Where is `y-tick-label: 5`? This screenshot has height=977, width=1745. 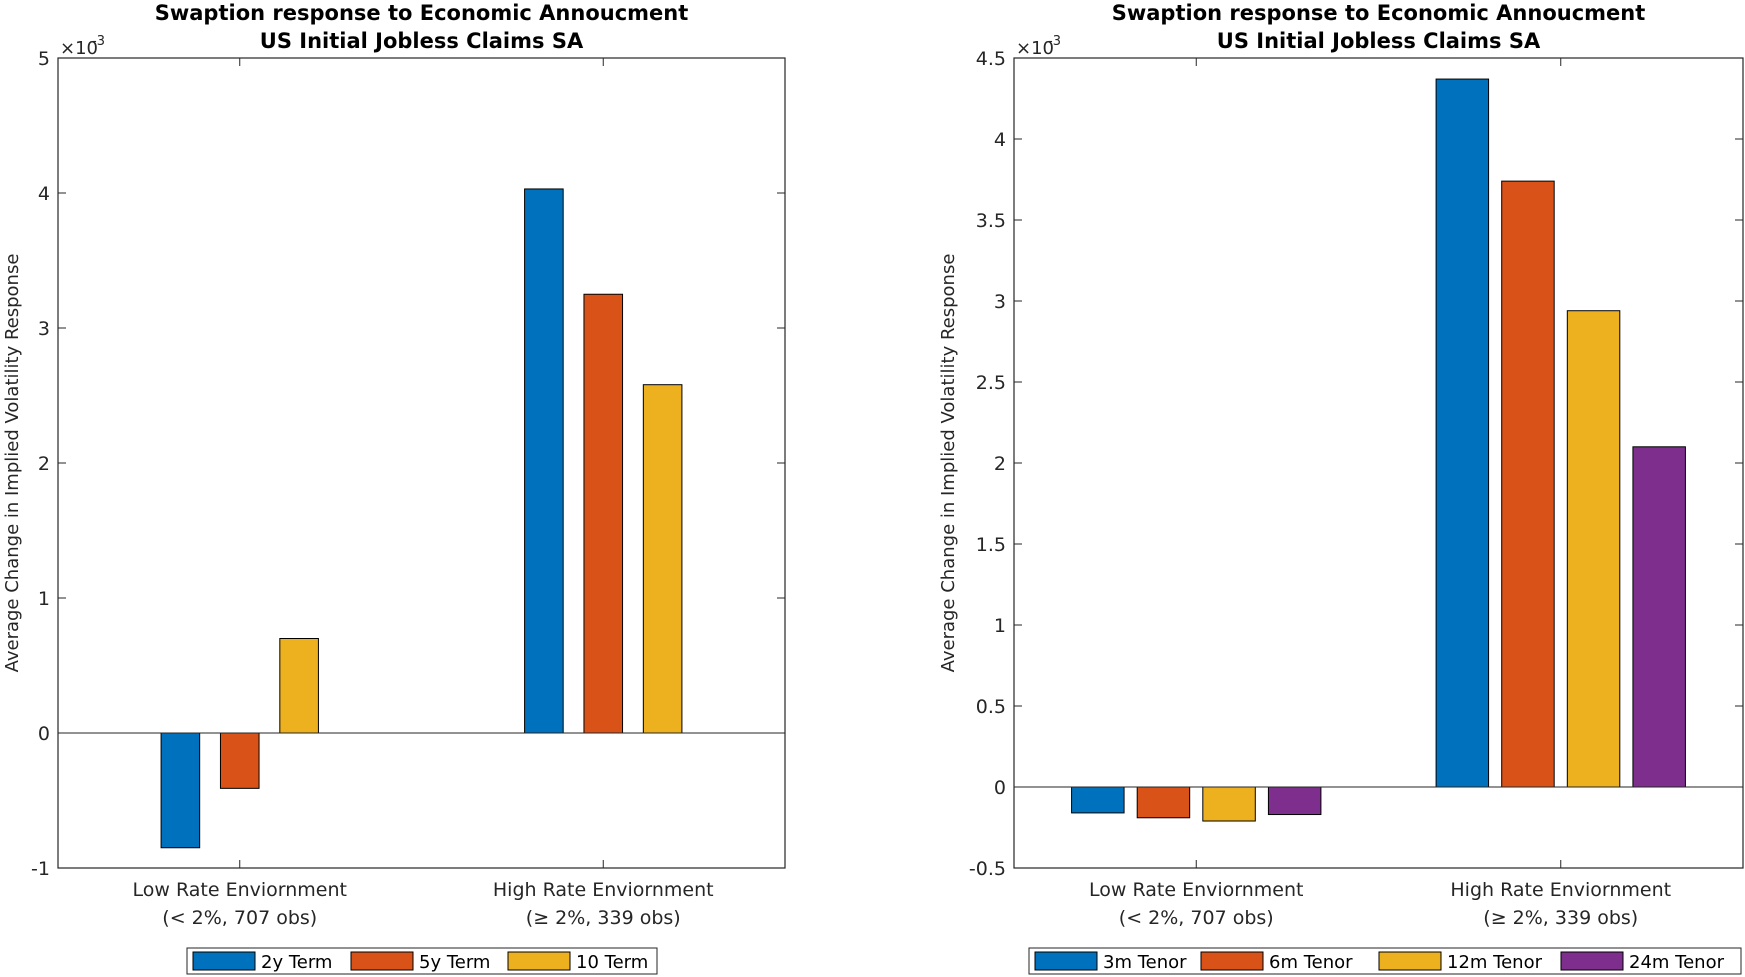
y-tick-label: 5 is located at coordinates (44, 59).